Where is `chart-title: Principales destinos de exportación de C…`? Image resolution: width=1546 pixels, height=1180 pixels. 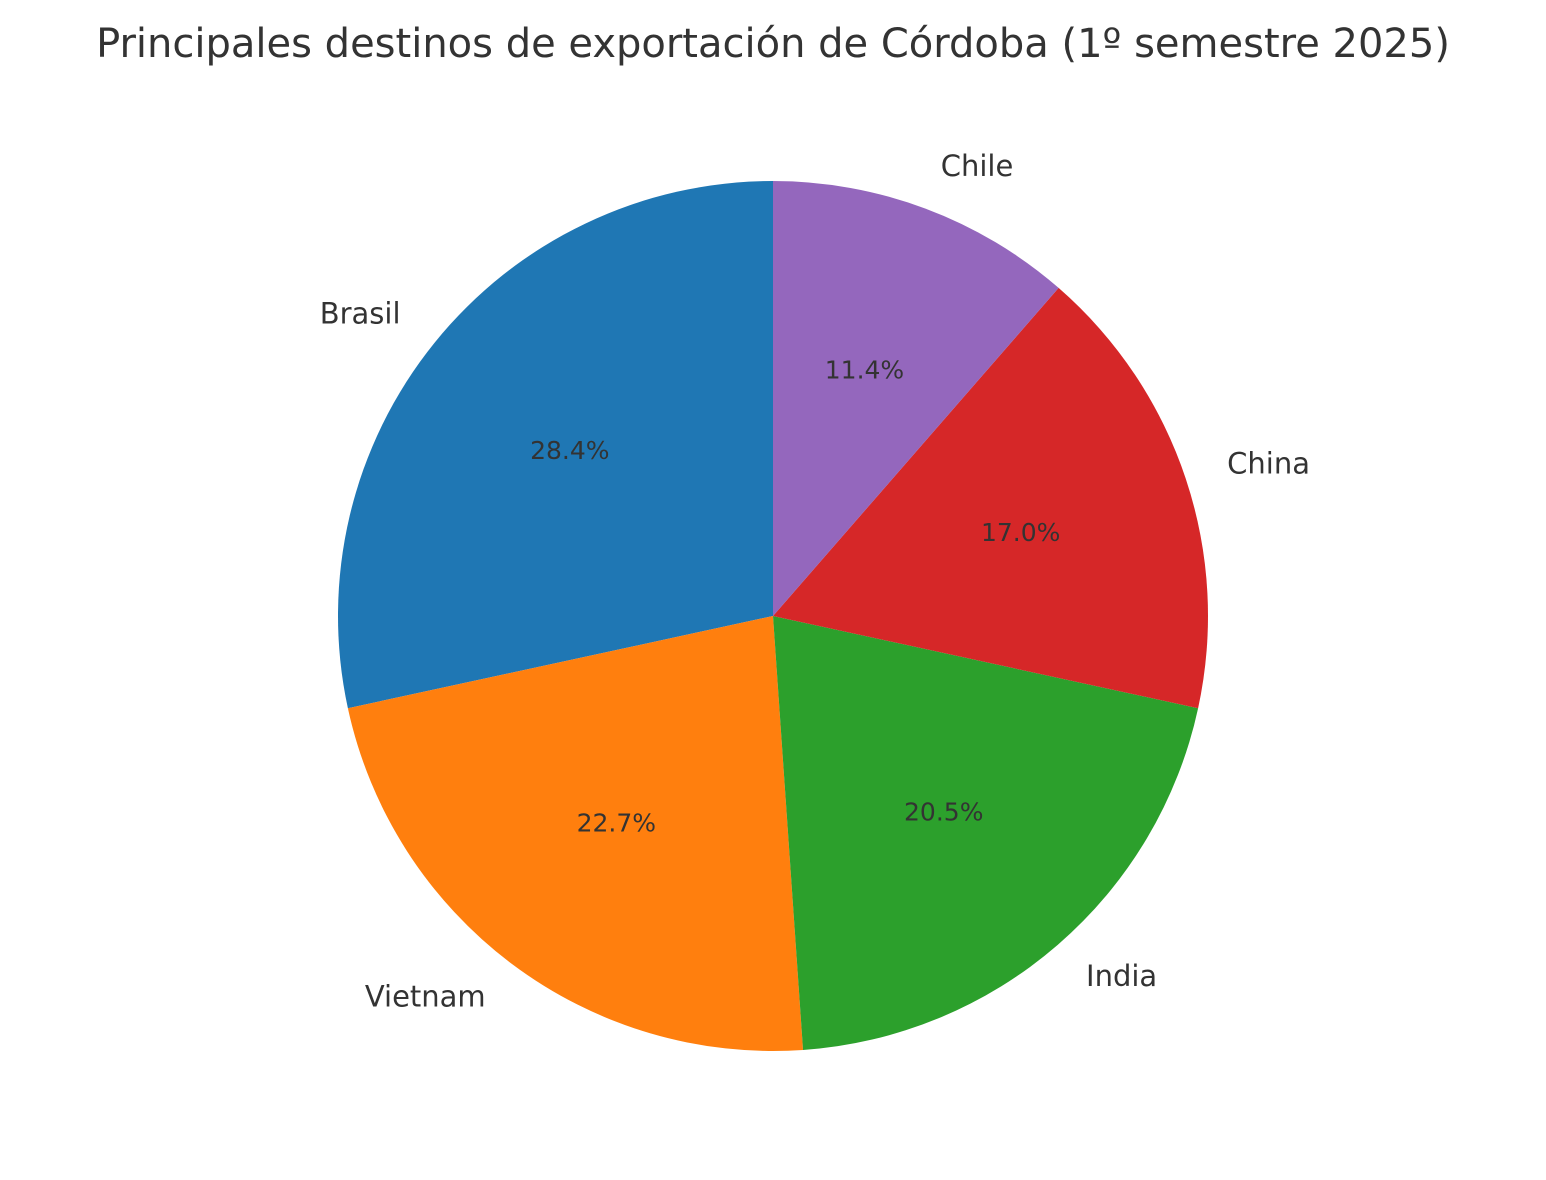
chart-title: Principales destinos de exportación de C… is located at coordinates (773, 44).